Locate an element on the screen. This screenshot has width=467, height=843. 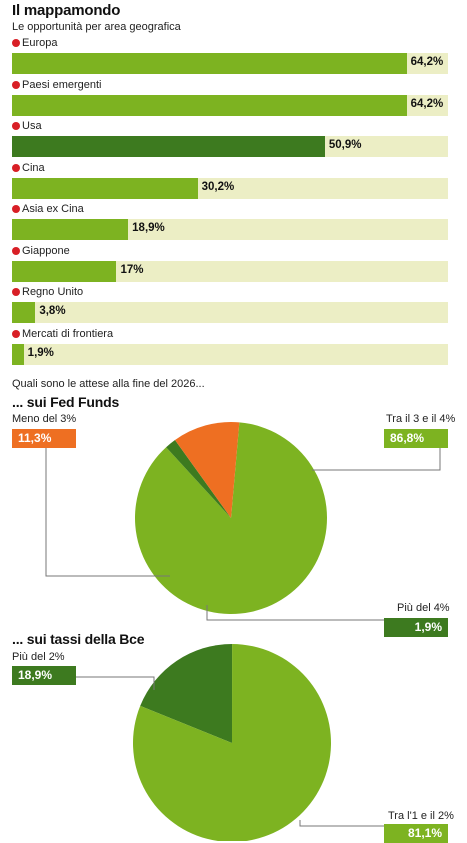
bce-value-between: 81,1% is located at coordinates (416, 833).